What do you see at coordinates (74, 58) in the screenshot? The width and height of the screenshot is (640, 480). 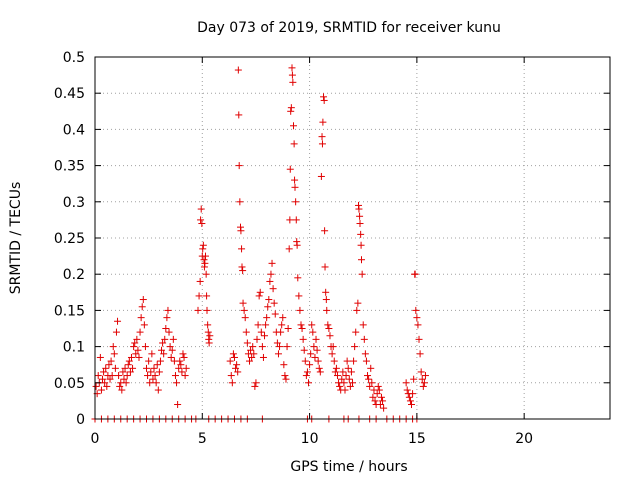 I see `y-tick-label: 0.5` at bounding box center [74, 58].